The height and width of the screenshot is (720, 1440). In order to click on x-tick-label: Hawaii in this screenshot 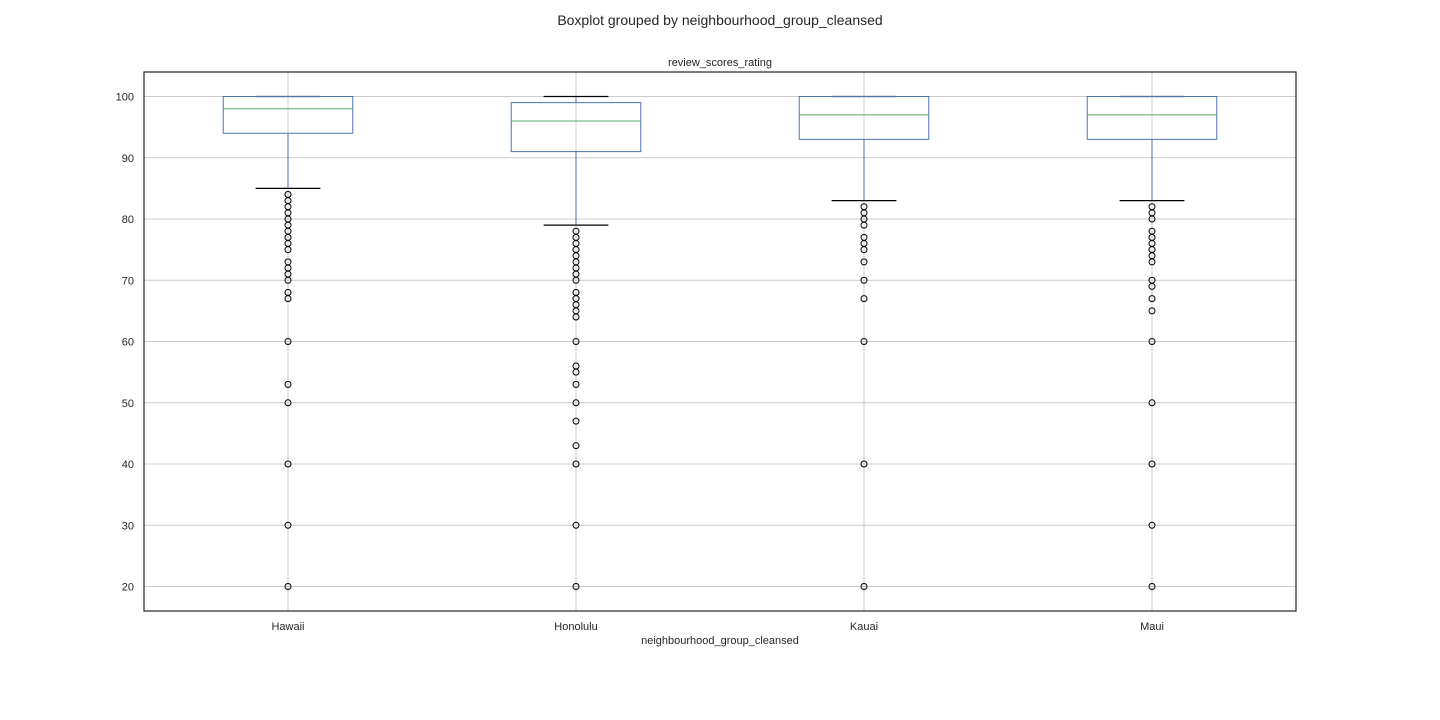, I will do `click(287, 627)`.